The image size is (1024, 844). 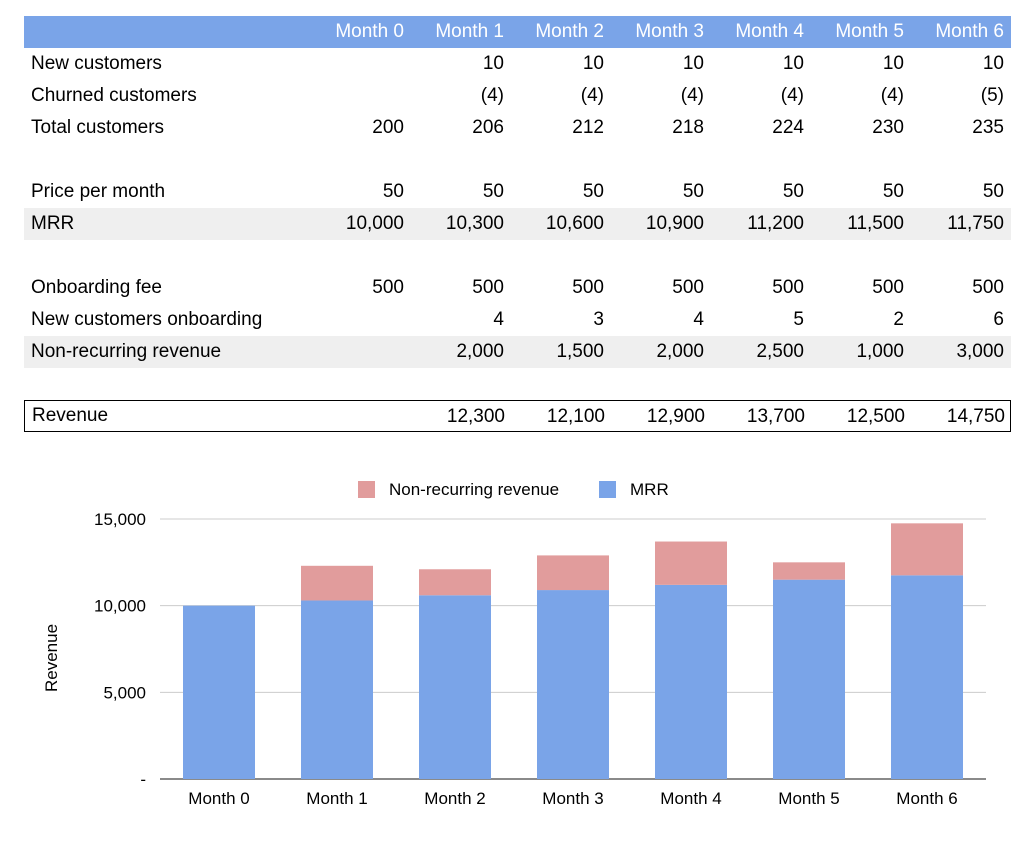 I want to click on header-month-0: Month 0, so click(x=369, y=31).